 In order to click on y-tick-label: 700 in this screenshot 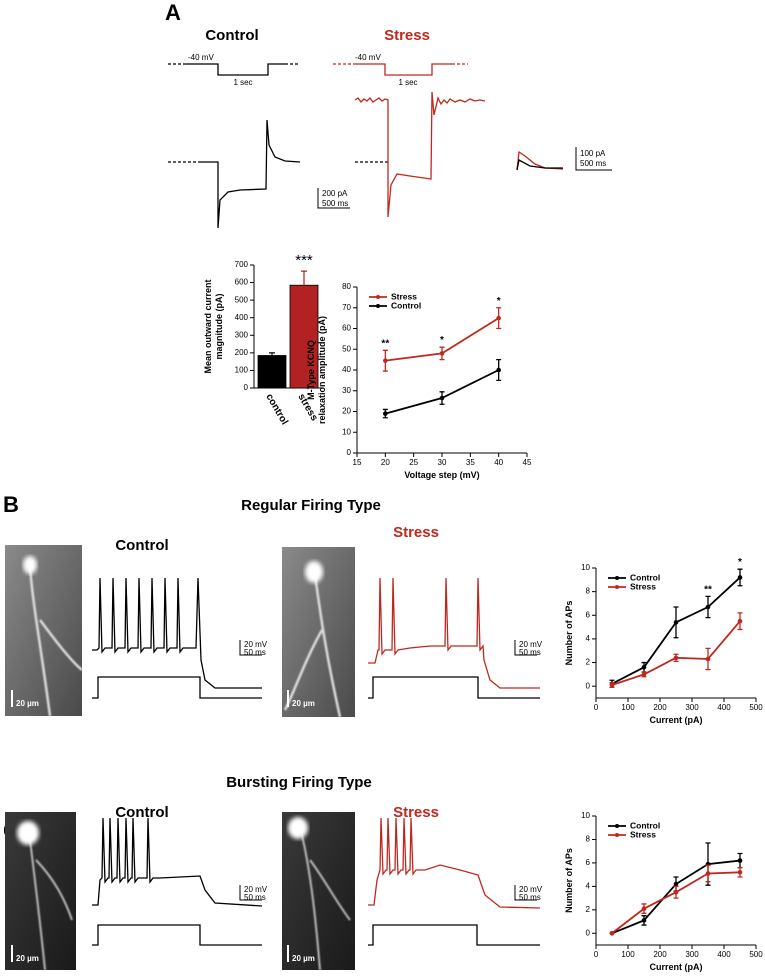, I will do `click(242, 264)`.